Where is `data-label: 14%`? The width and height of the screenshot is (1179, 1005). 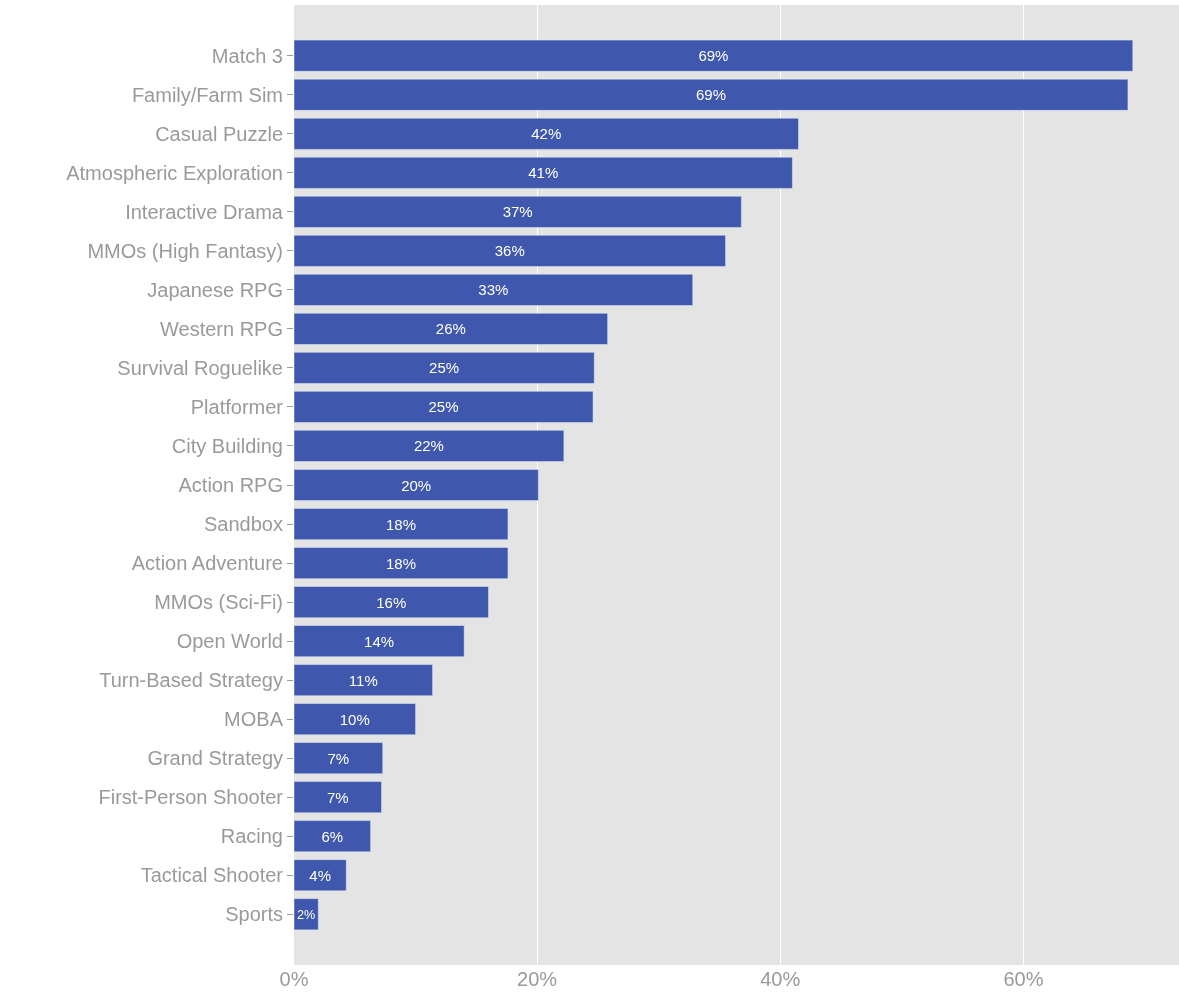 data-label: 14% is located at coordinates (379, 641).